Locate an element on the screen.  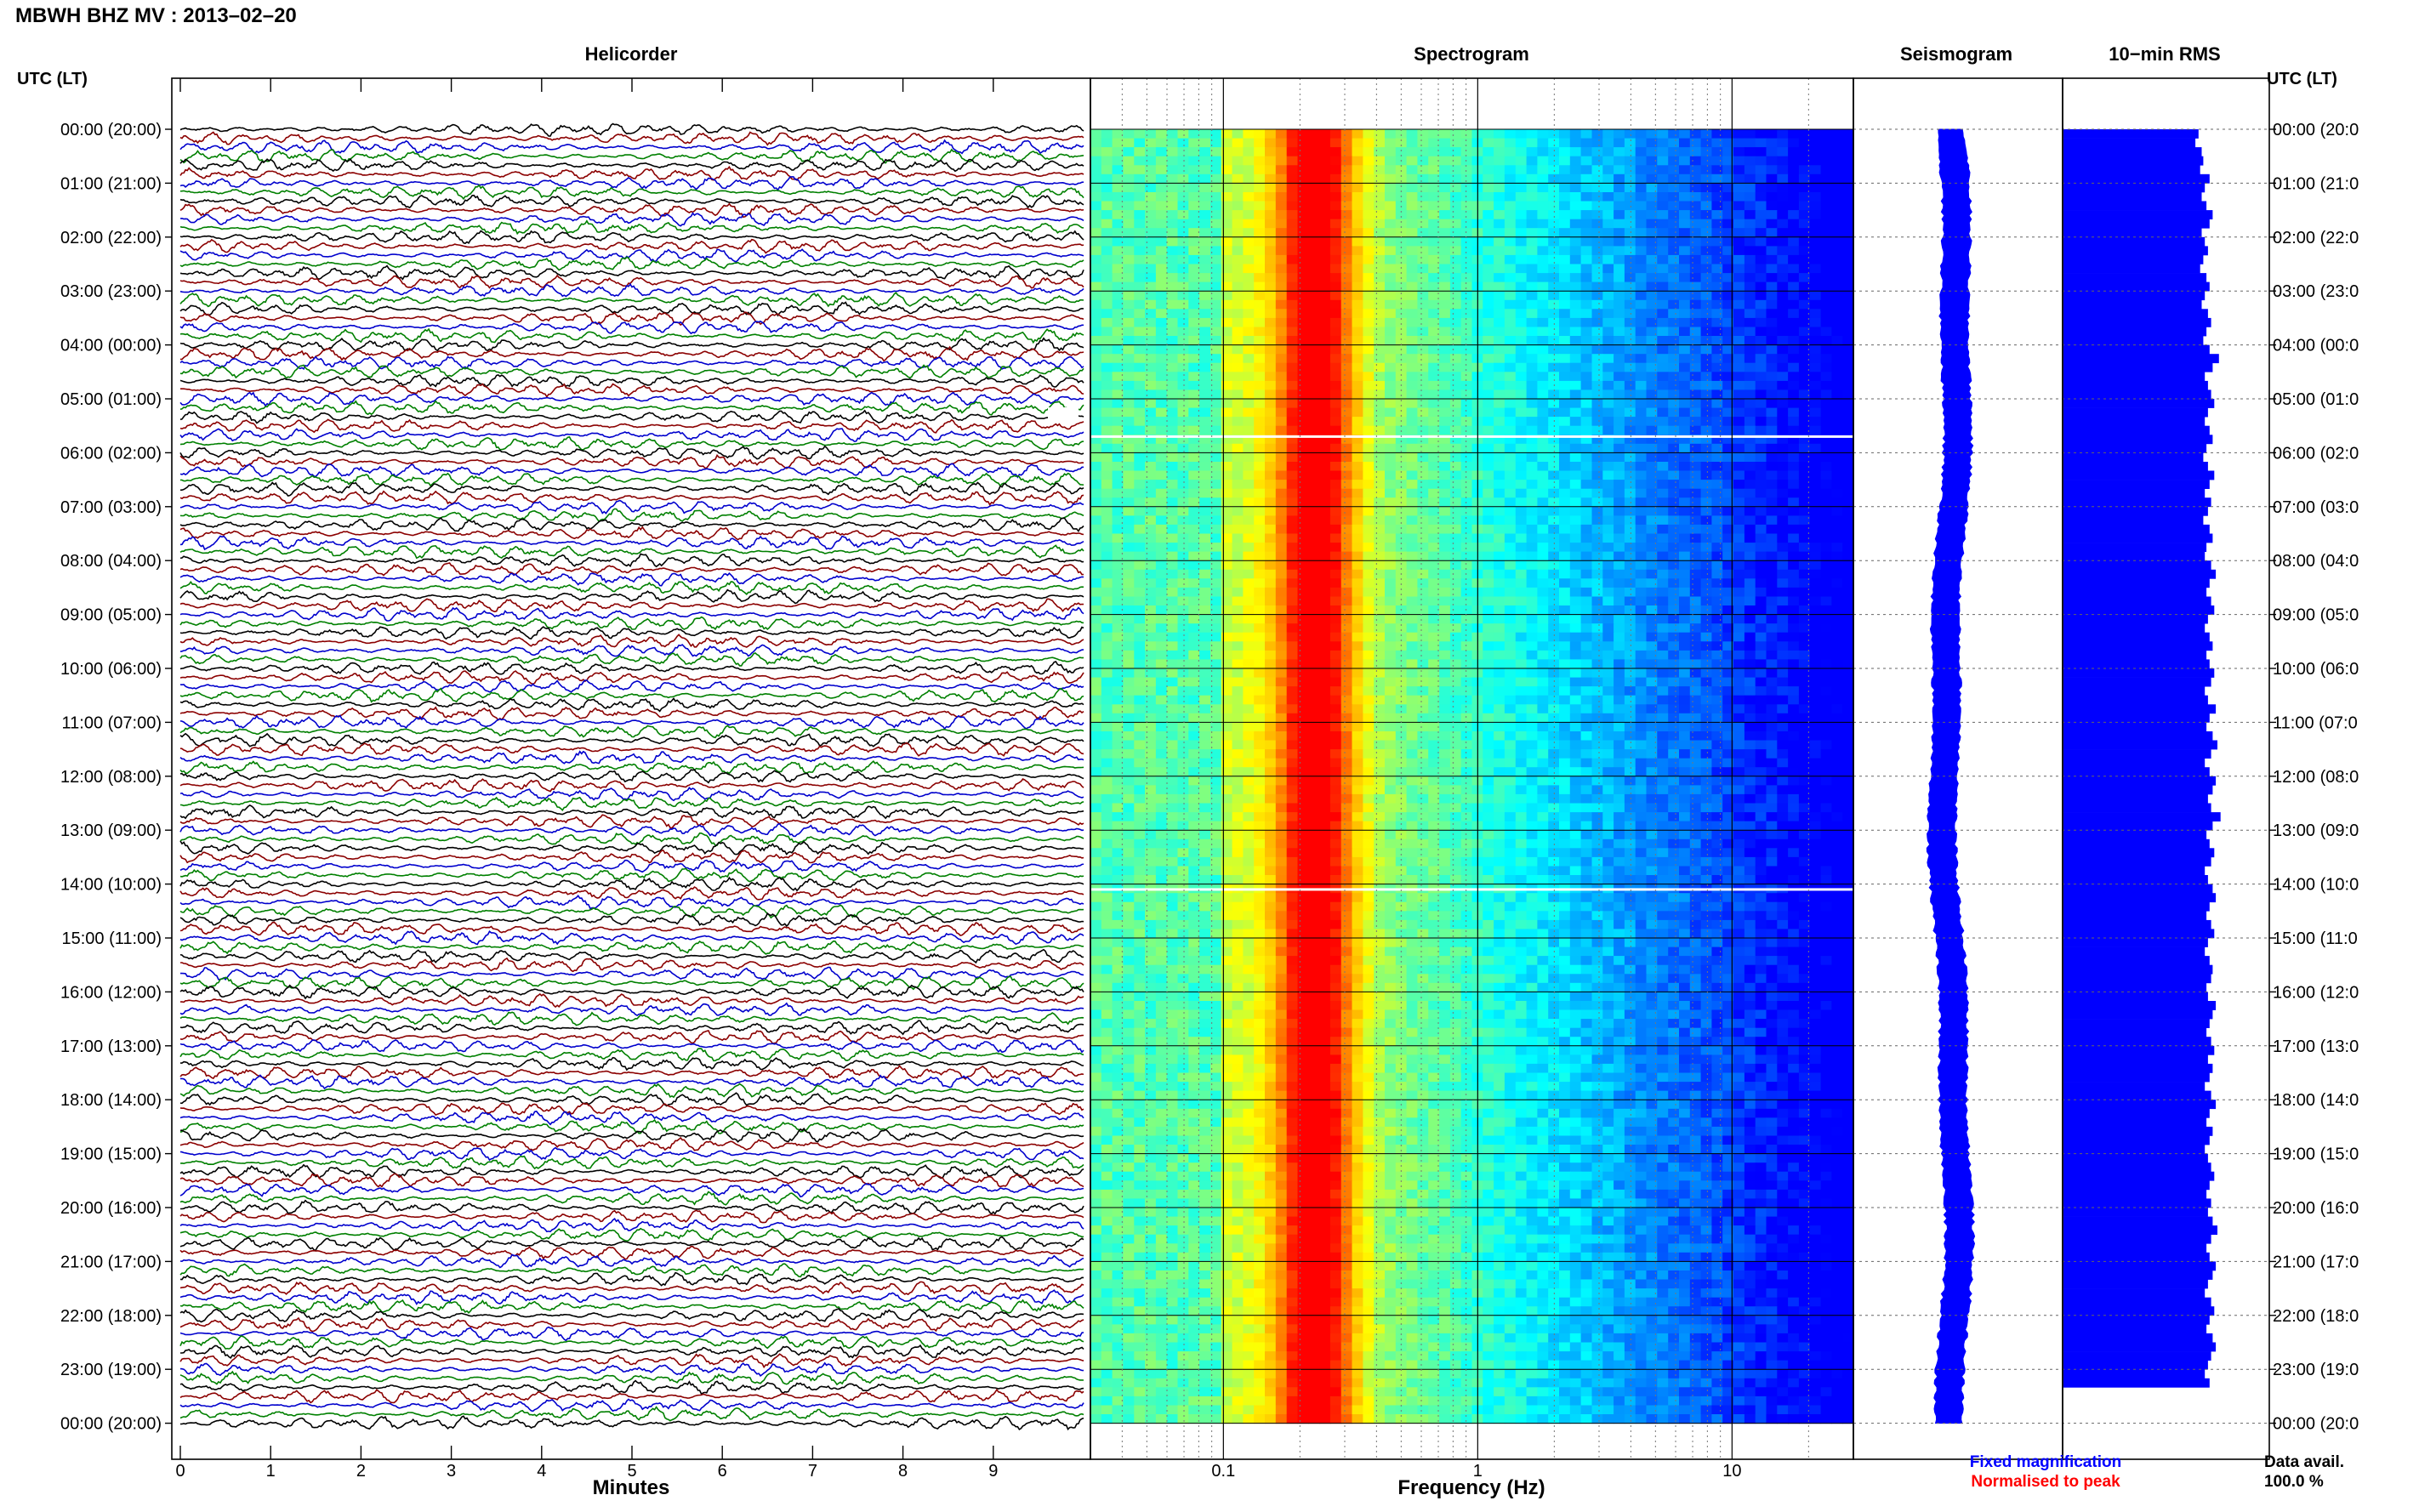
helicorder-gap is located at coordinates (1063, 413).